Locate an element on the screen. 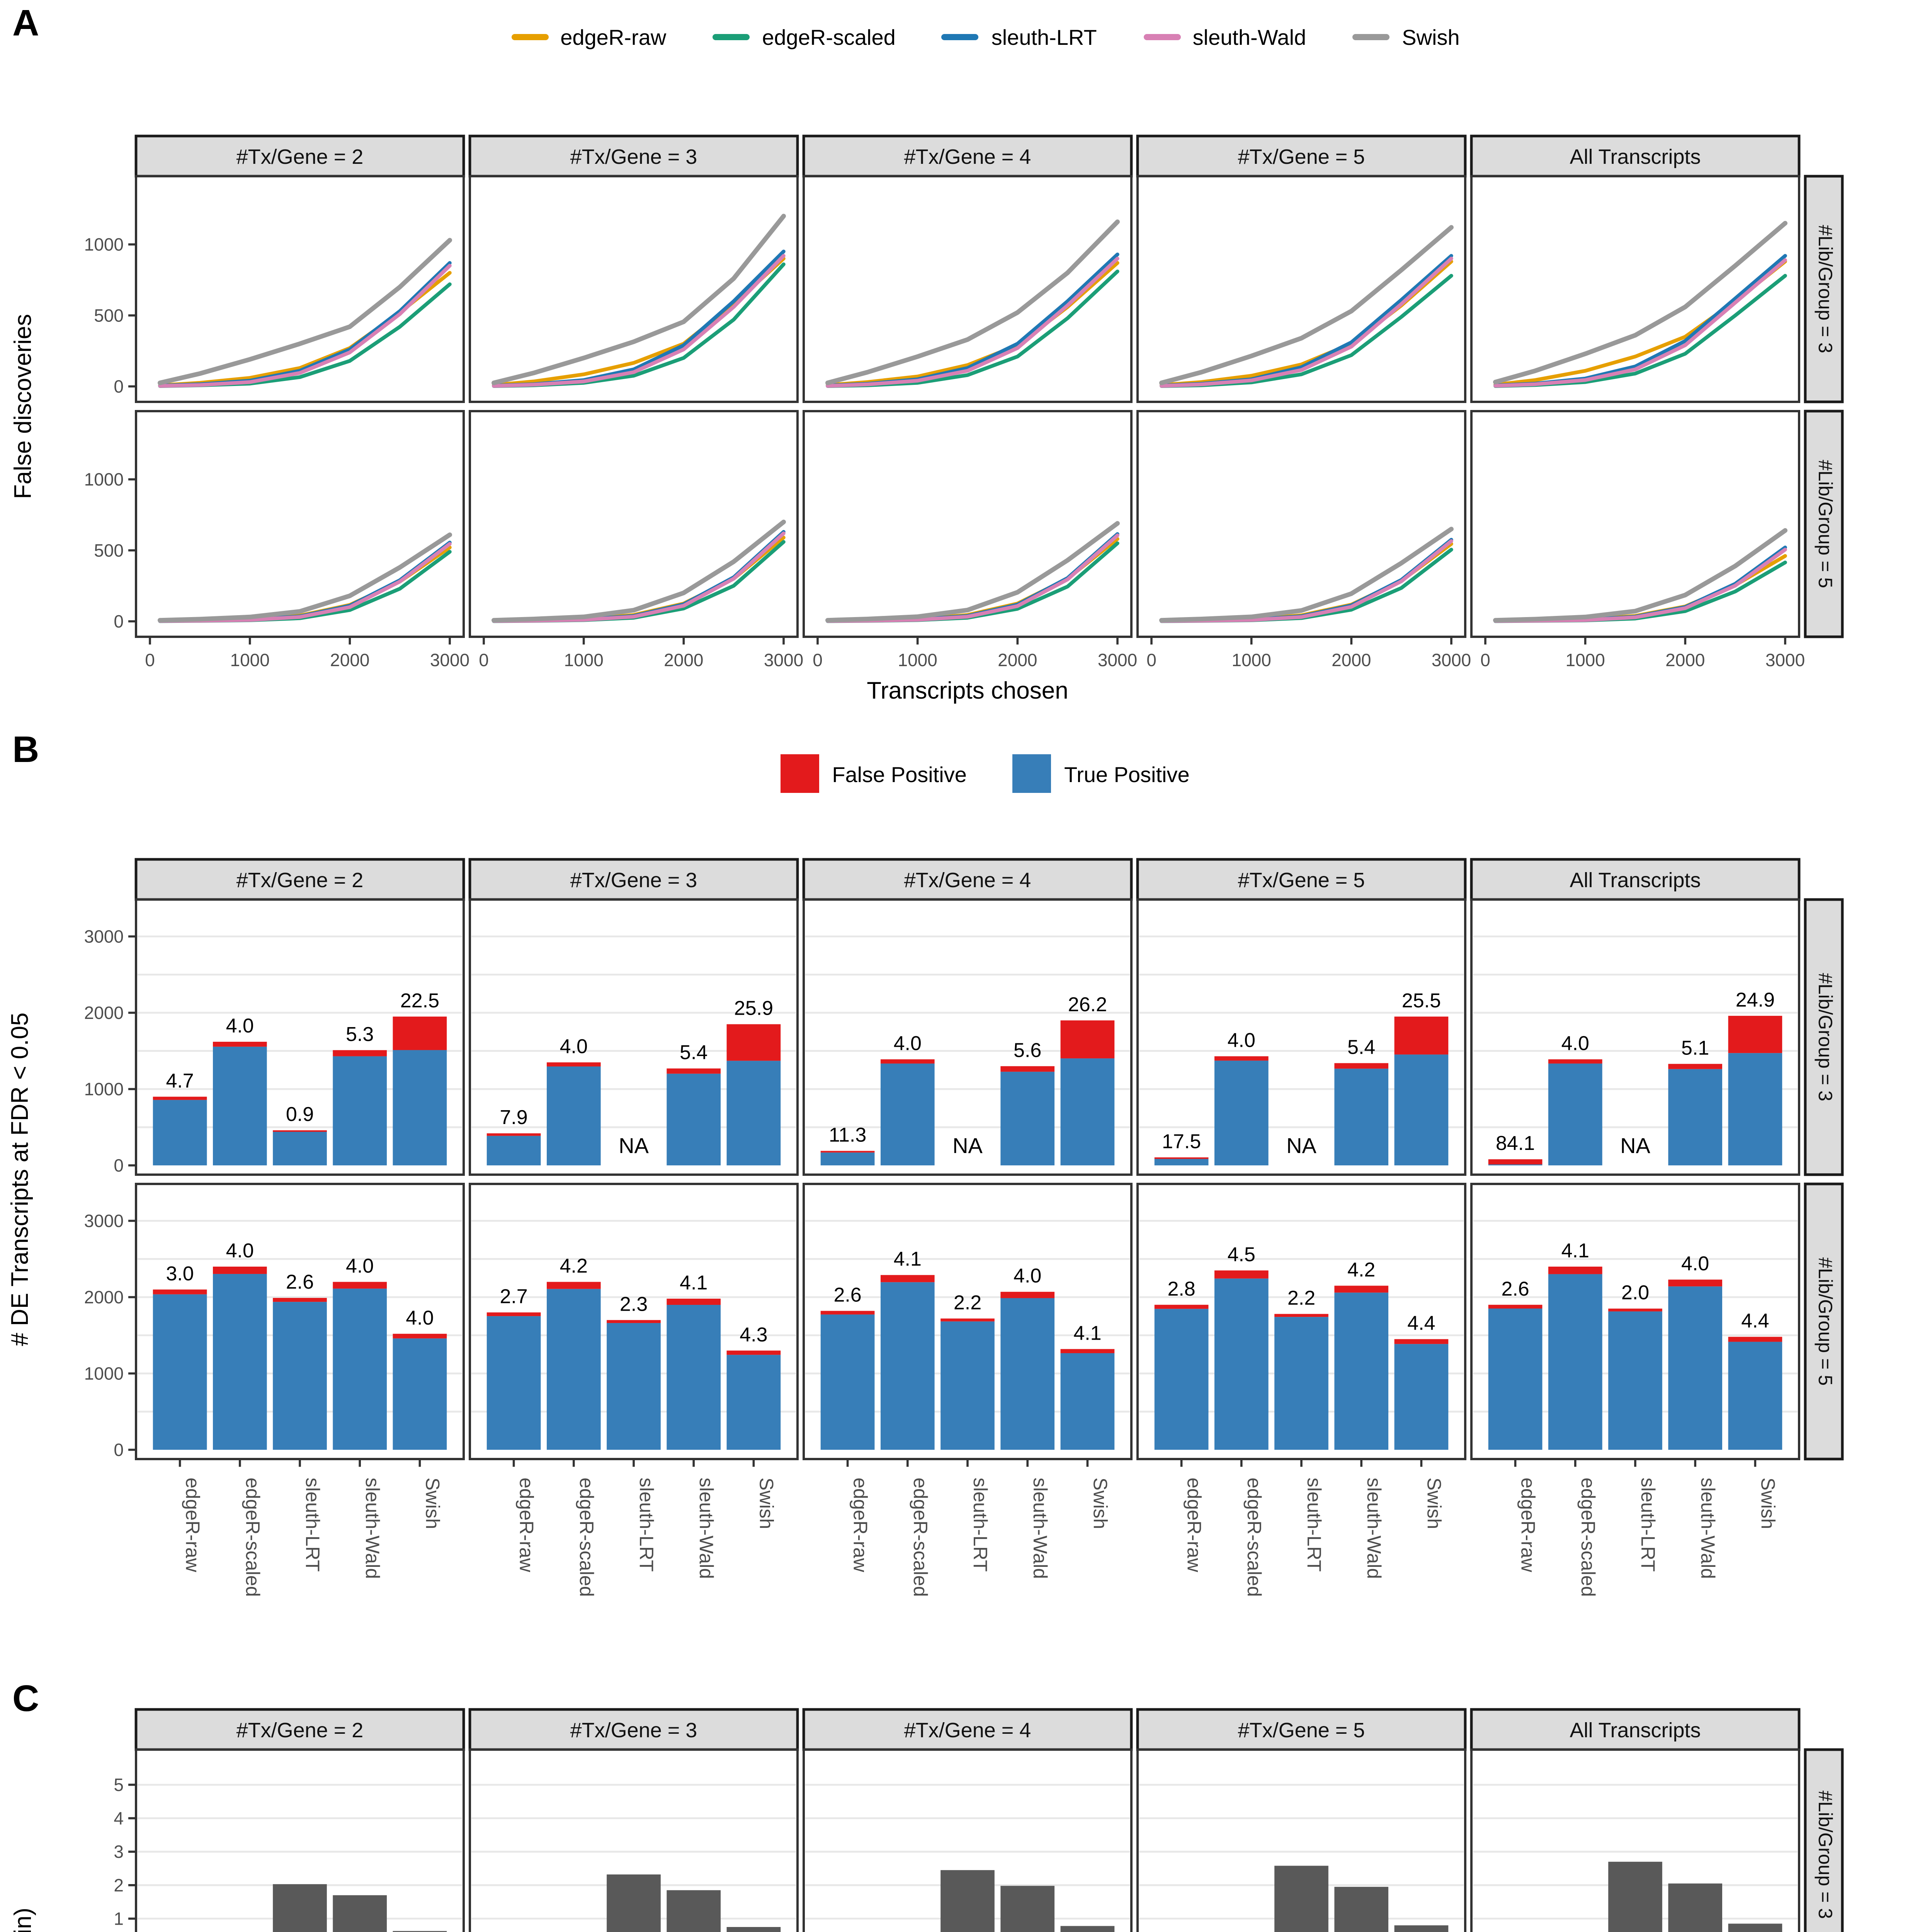  fdr-value-label: 3.0 is located at coordinates (180, 1274).